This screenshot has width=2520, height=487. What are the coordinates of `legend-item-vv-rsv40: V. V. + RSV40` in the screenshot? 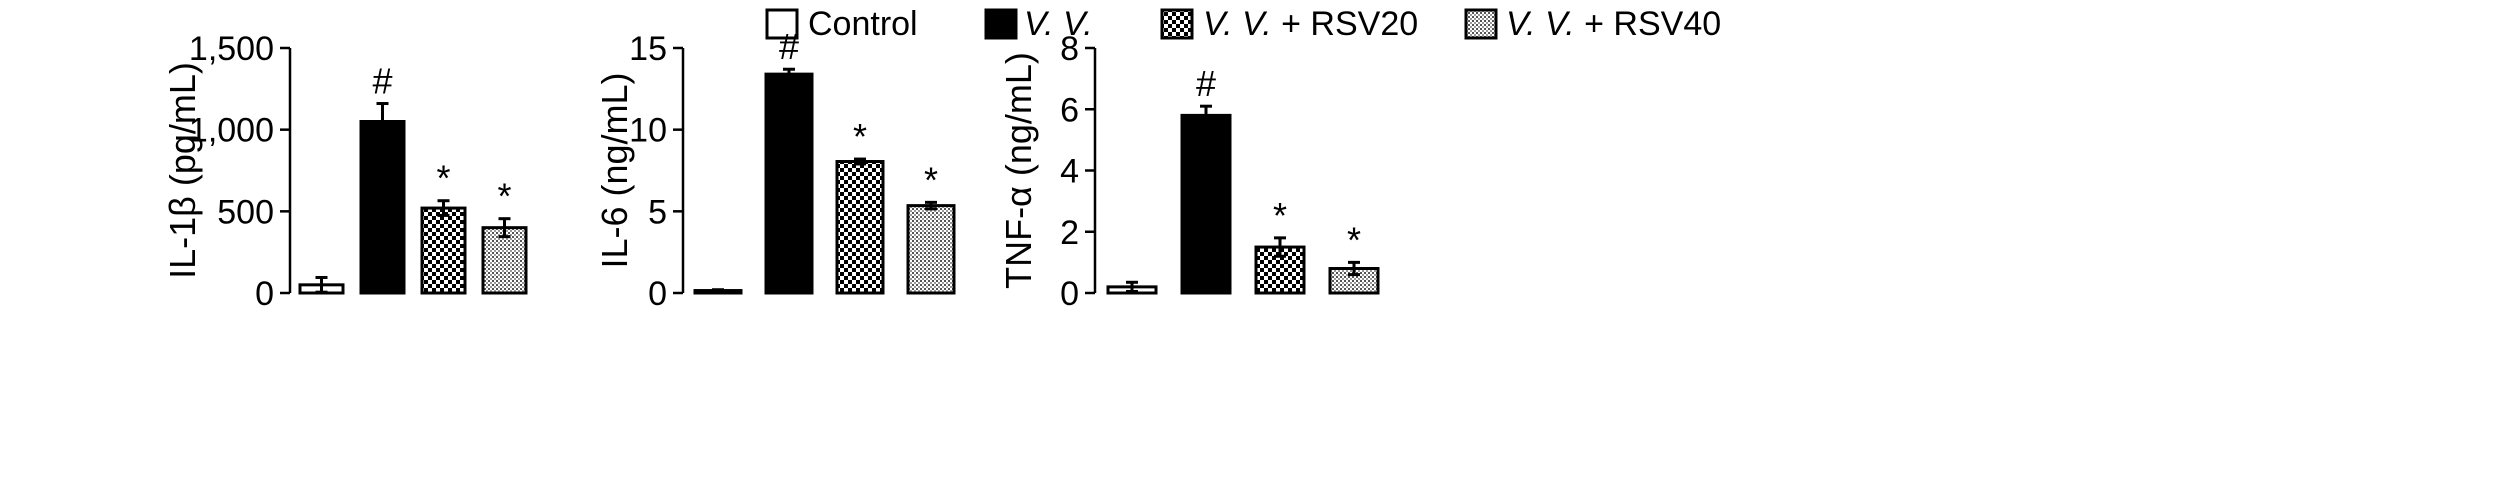 It's located at (1592, 24).